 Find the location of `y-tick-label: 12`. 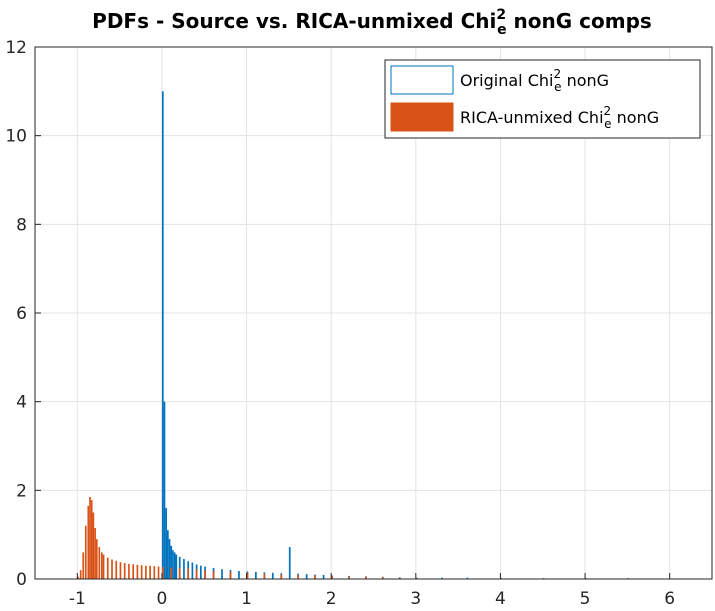

y-tick-label: 12 is located at coordinates (16, 48).